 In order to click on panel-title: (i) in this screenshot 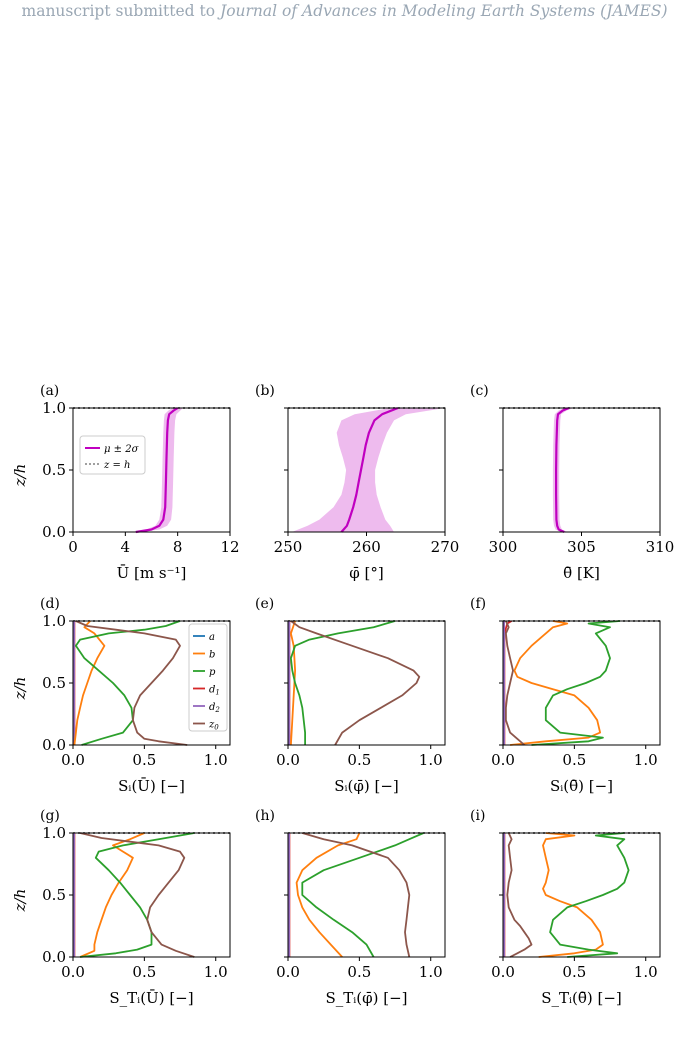, I will do `click(477, 816)`.